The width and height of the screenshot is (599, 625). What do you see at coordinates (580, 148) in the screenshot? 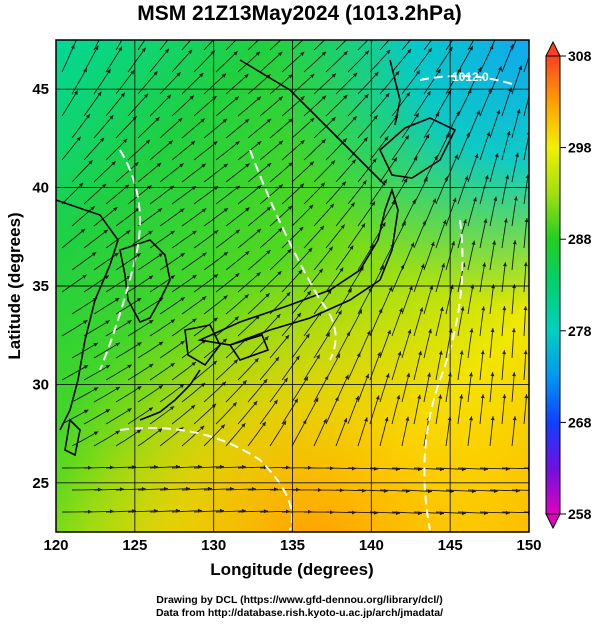
I see `colorbar-tick-label: 298` at bounding box center [580, 148].